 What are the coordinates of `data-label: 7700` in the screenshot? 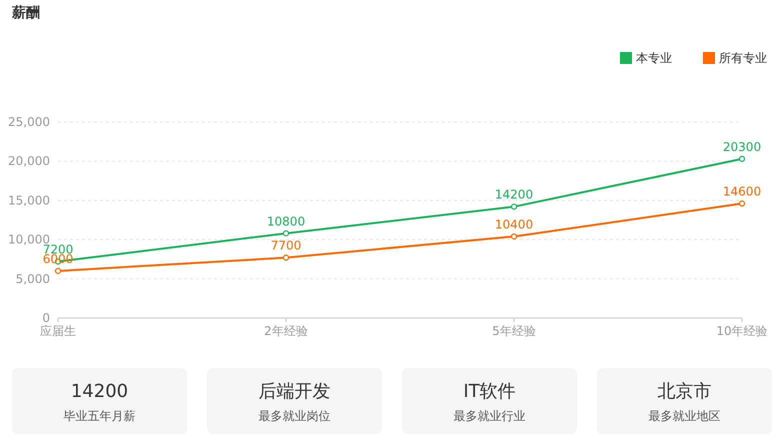 It's located at (286, 245).